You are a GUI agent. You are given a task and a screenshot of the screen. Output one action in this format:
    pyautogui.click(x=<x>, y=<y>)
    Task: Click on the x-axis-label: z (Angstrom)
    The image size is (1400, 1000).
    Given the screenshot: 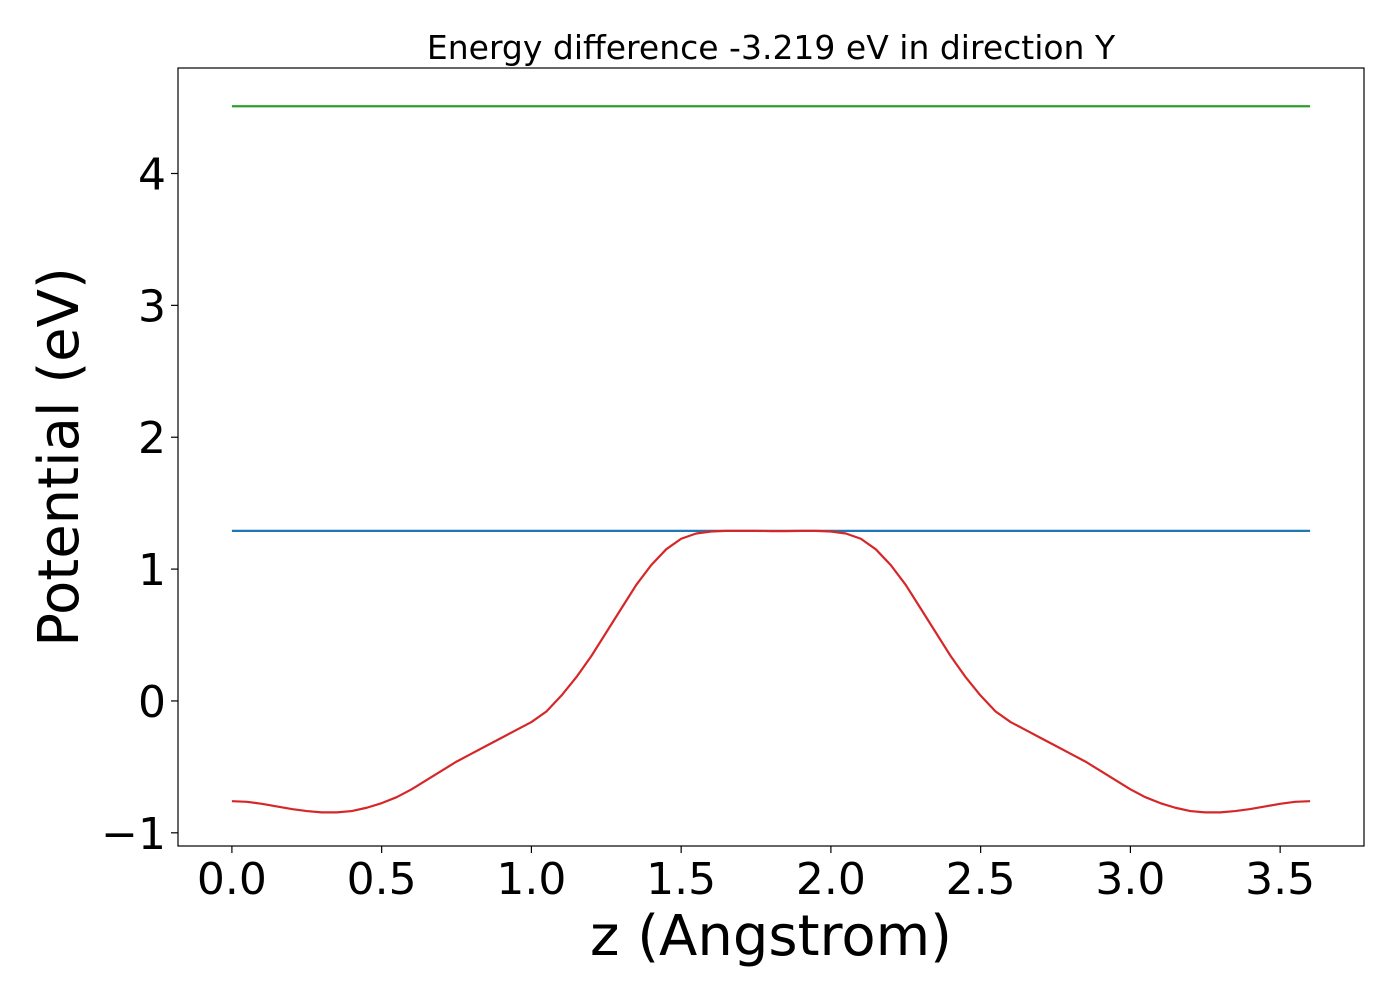 What is the action you would take?
    pyautogui.click(x=771, y=936)
    